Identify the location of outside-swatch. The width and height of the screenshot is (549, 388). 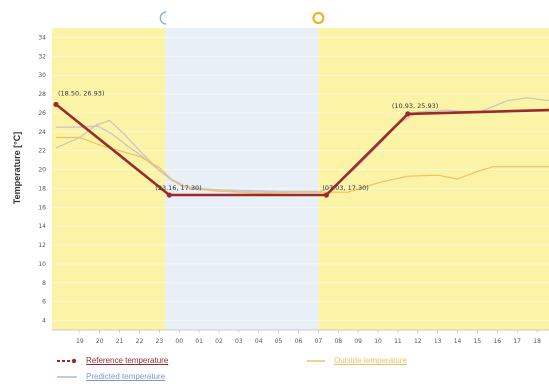
(316, 361).